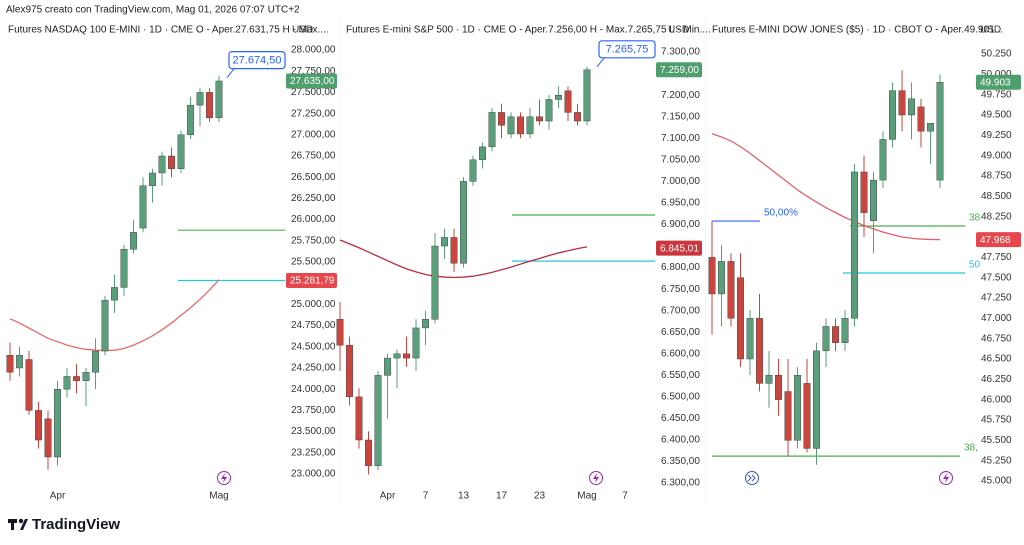 This screenshot has height=545, width=1024. Describe the element at coordinates (18, 524) in the screenshot. I see `brand-logo` at that location.